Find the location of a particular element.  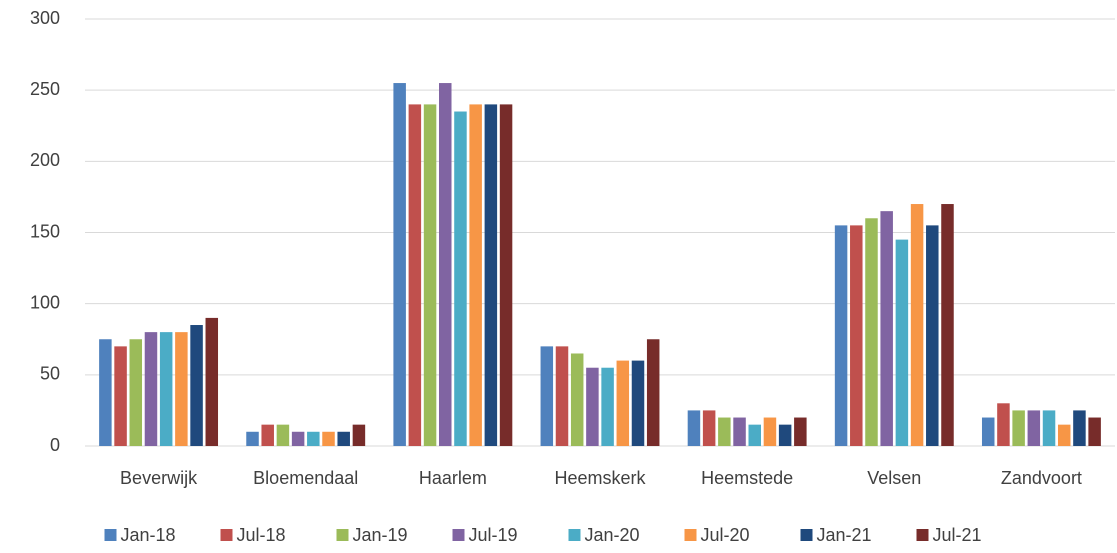

x-tick-label: Zandvoort is located at coordinates (1041, 478).